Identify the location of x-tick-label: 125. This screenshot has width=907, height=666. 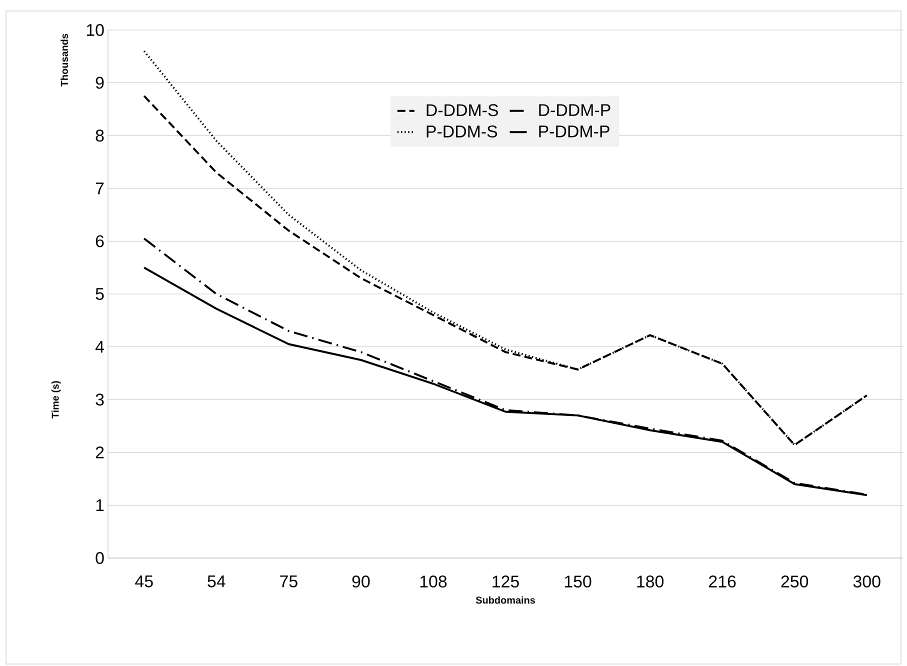
(505, 582).